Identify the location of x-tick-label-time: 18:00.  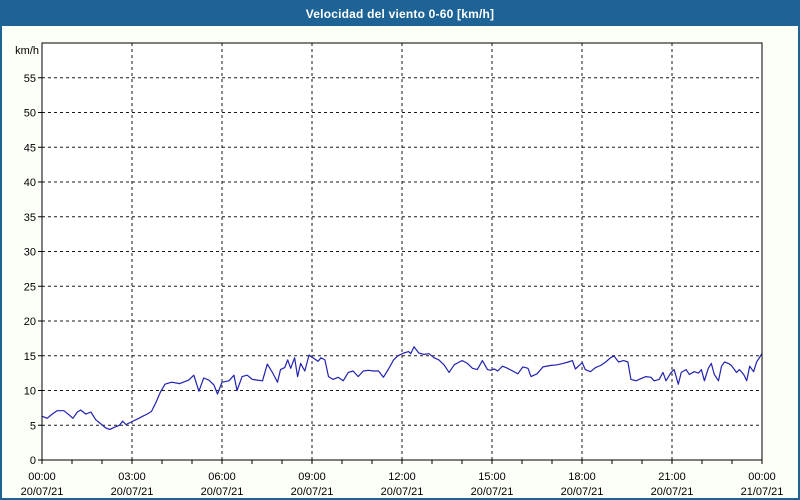
(582, 477).